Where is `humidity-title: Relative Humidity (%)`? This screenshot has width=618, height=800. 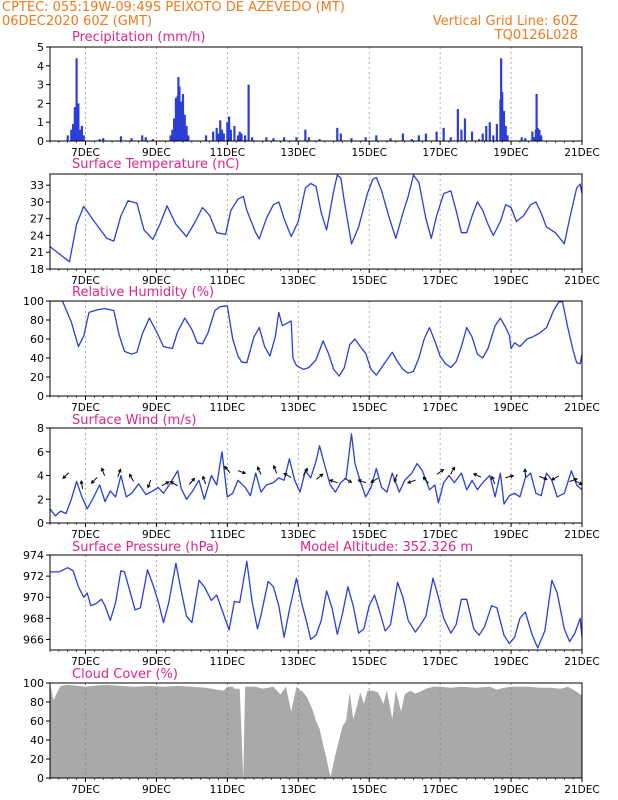 humidity-title: Relative Humidity (%) is located at coordinates (143, 292).